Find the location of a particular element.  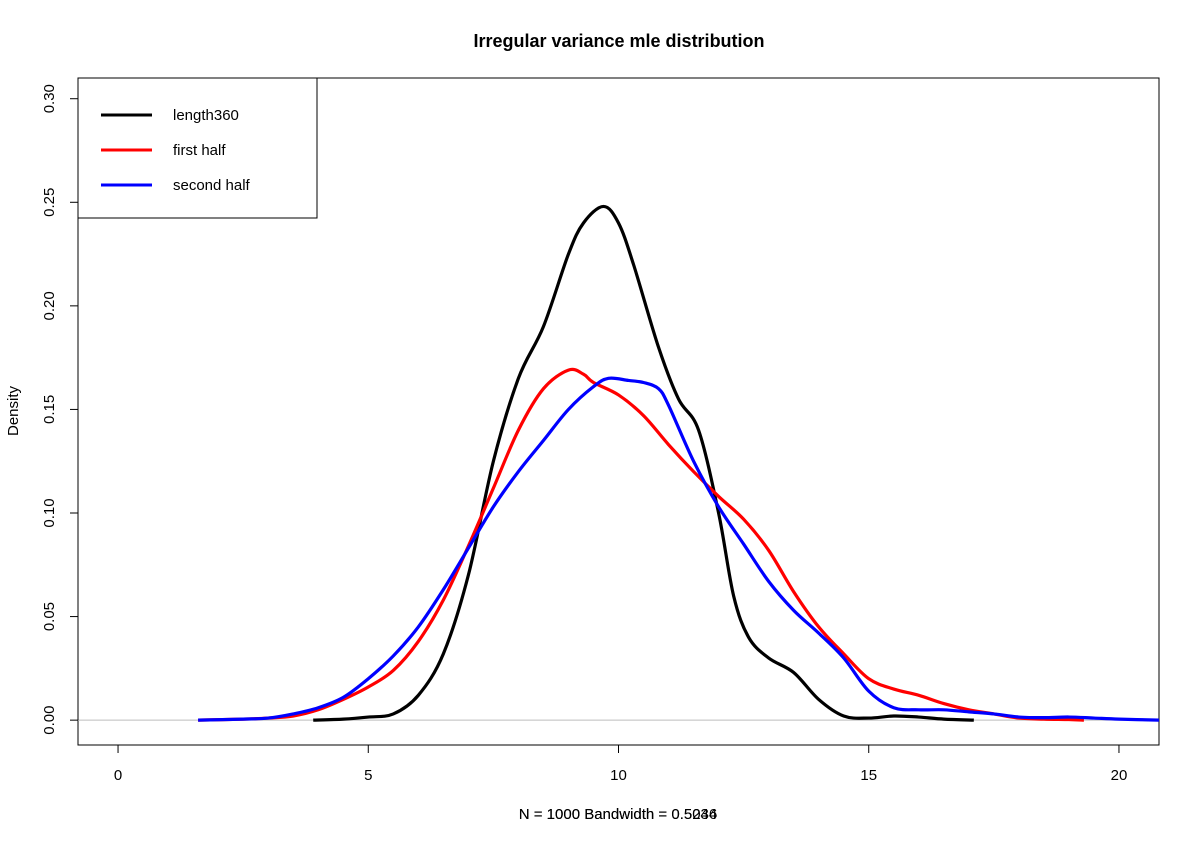

bandwidth-label-1: N = 1000 Bandwidth = 0.5244 is located at coordinates (618, 814).